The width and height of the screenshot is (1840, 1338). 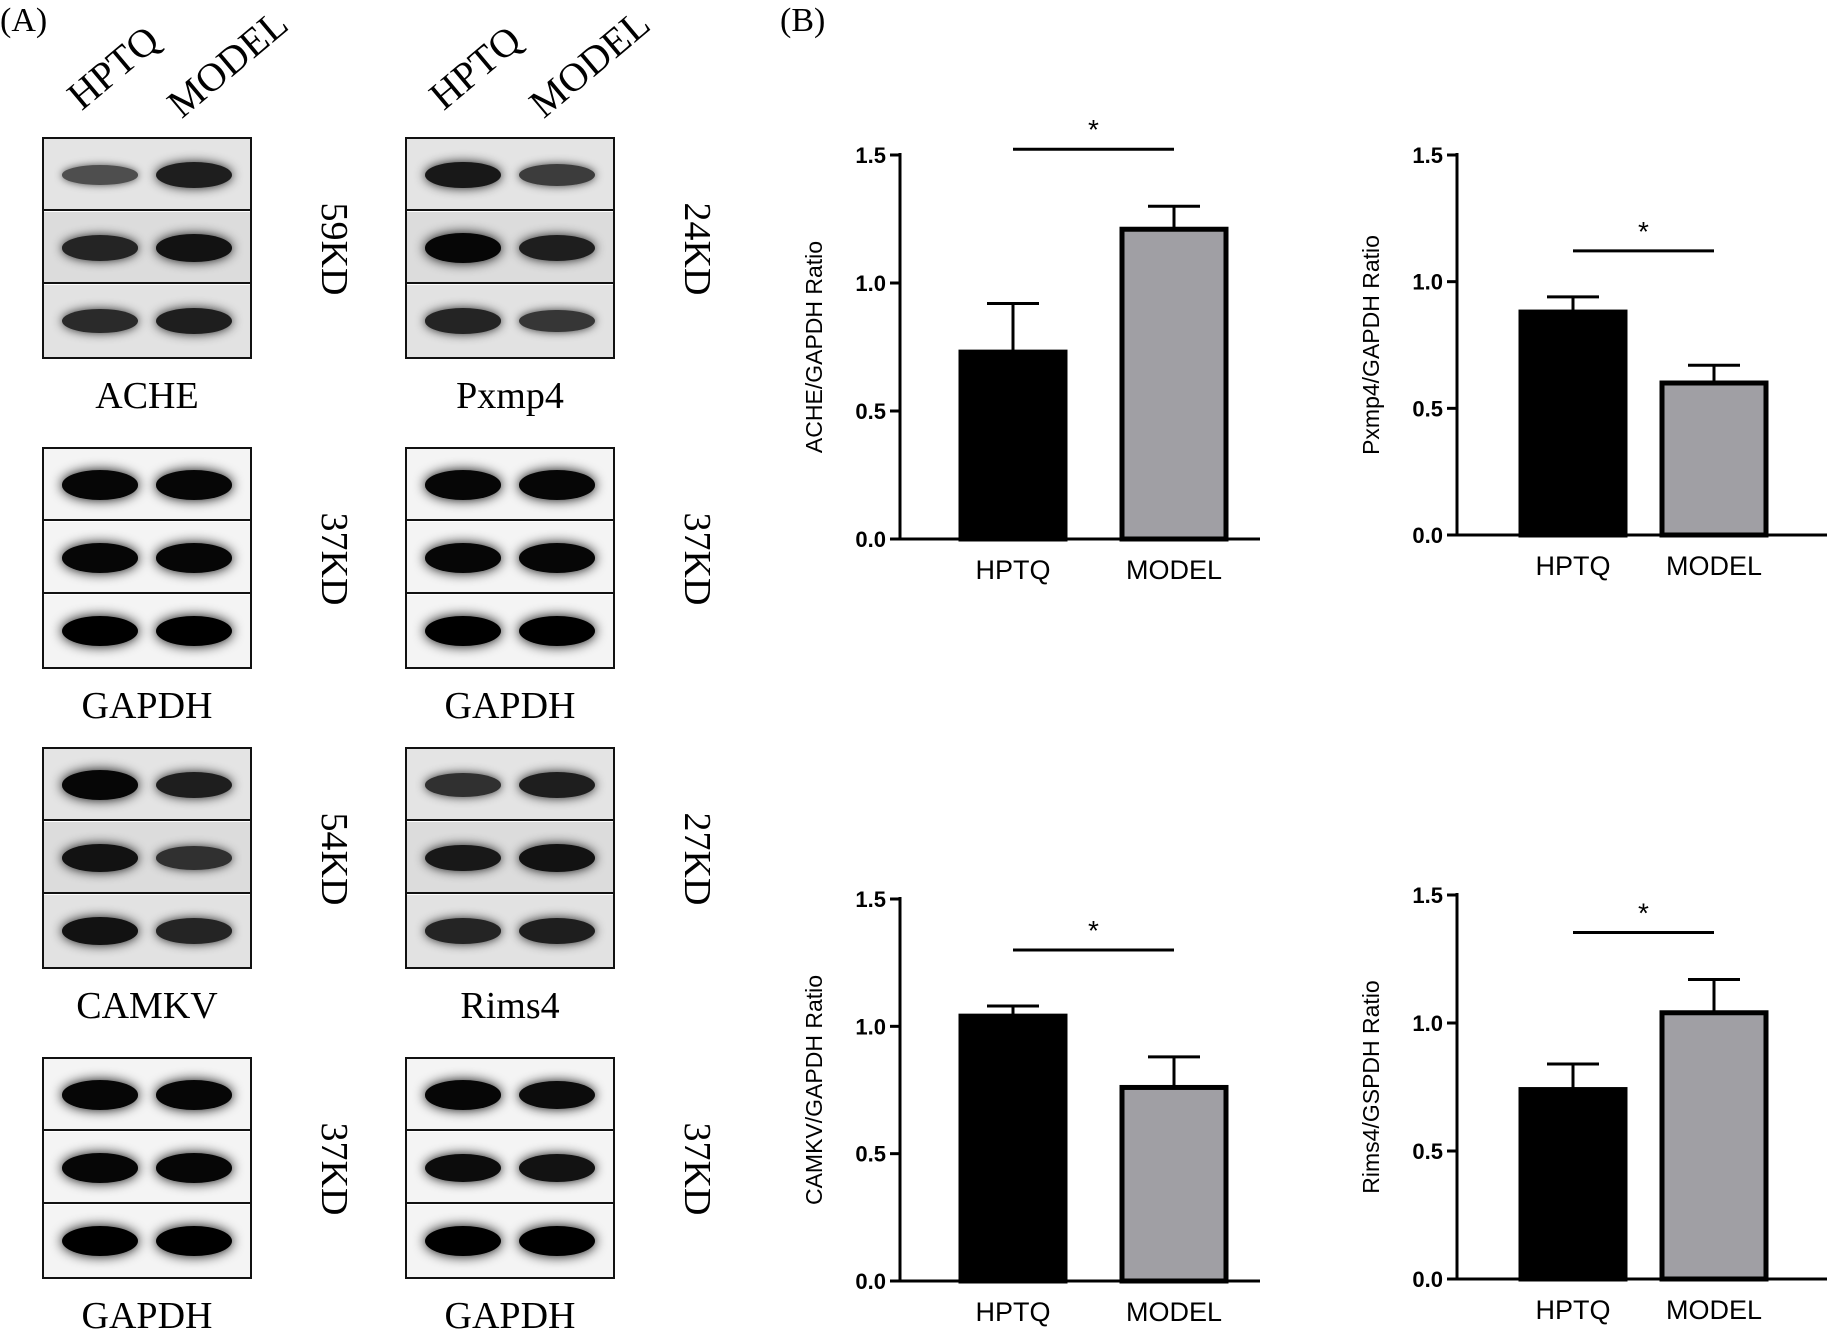 I want to click on blot-protein-label: Rims4, so click(x=510, y=1006).